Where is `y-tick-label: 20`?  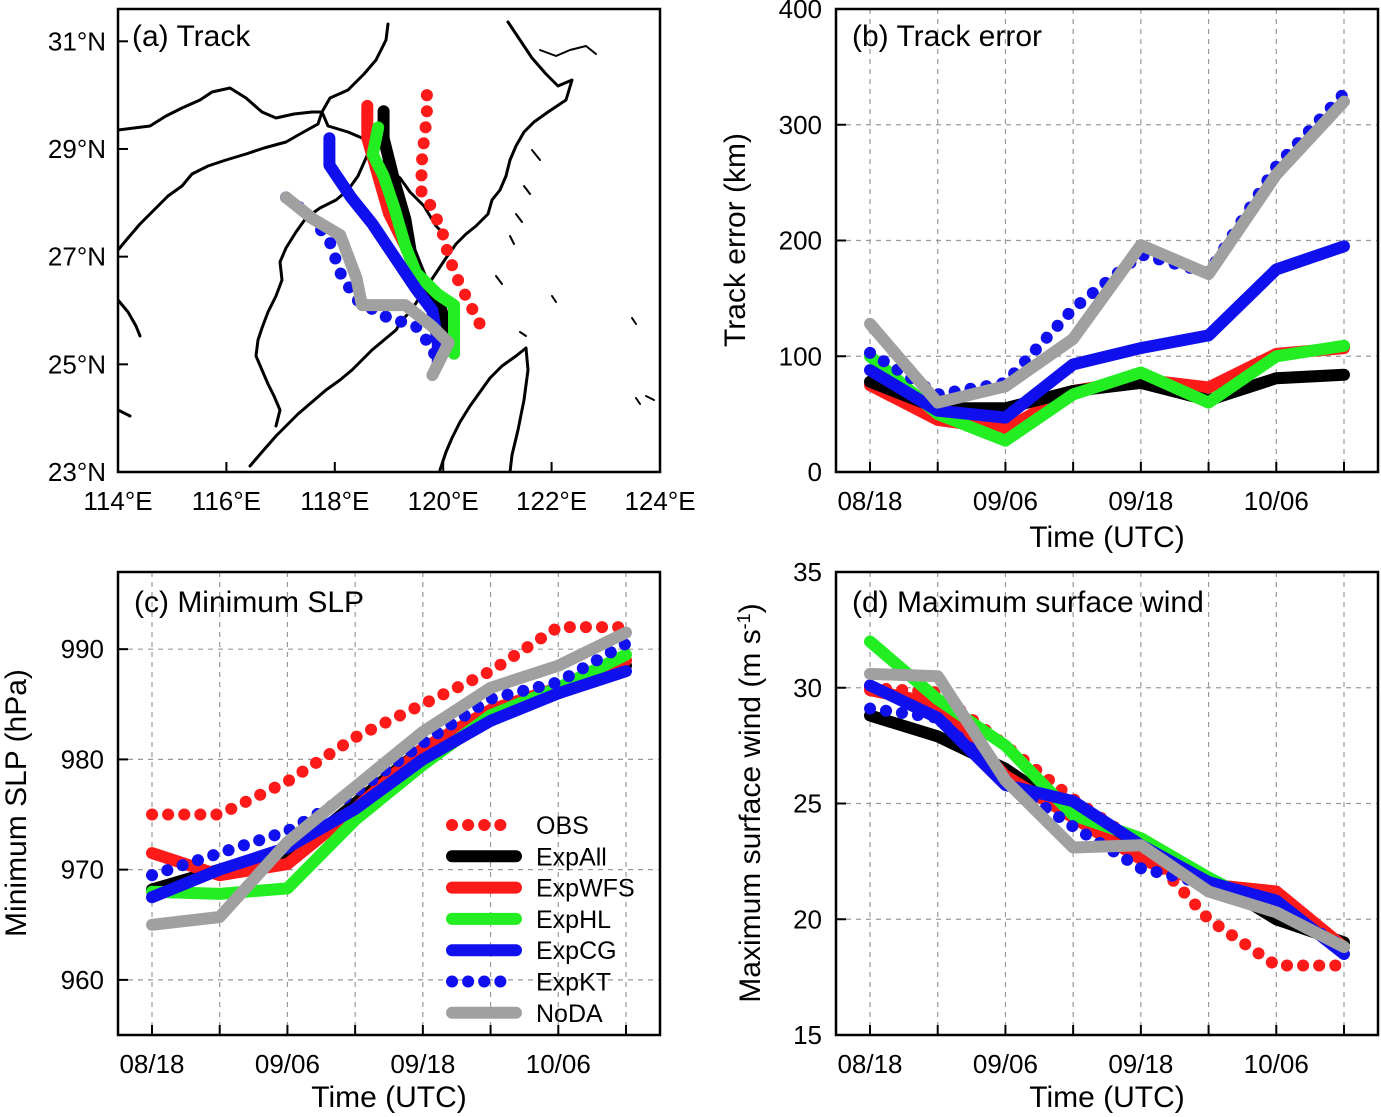
y-tick-label: 20 is located at coordinates (807, 919).